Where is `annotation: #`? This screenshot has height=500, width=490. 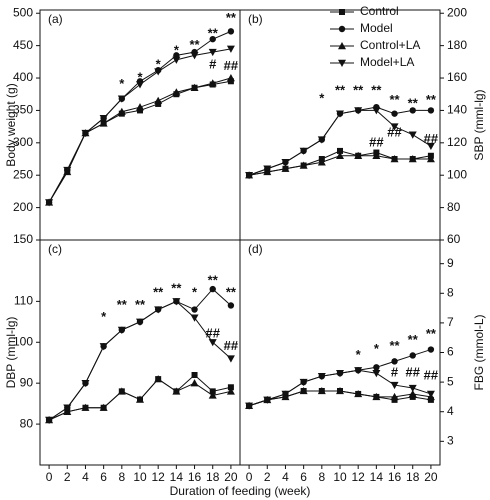 annotation: # is located at coordinates (395, 372).